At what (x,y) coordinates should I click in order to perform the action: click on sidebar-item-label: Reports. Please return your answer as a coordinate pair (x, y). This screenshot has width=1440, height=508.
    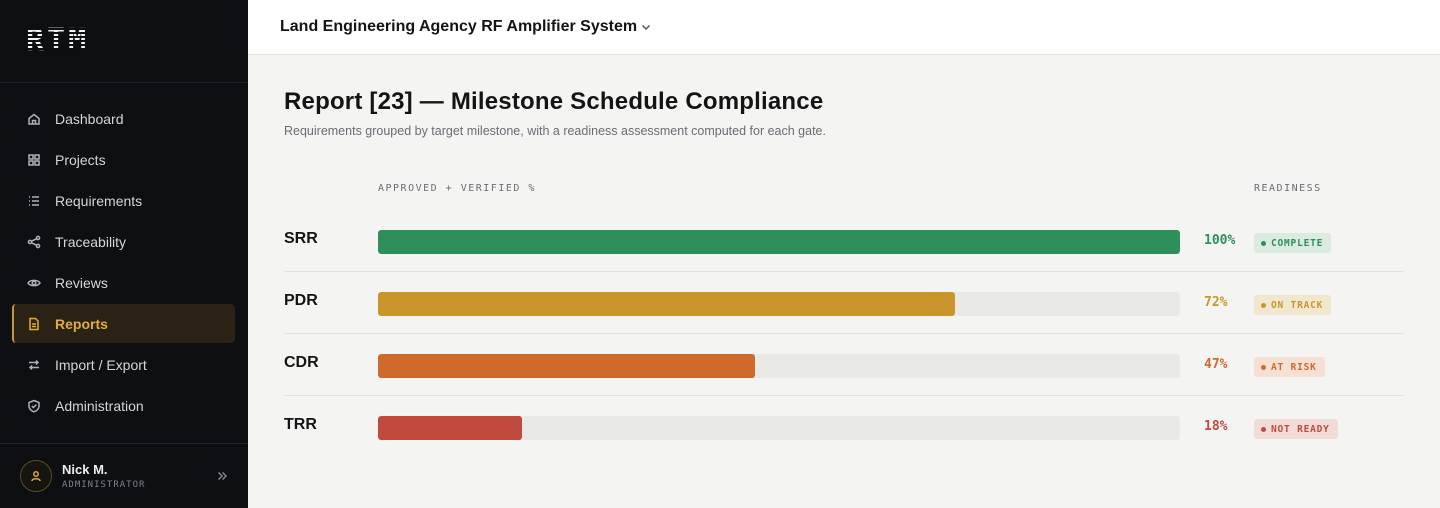
    Looking at the image, I should click on (81, 323).